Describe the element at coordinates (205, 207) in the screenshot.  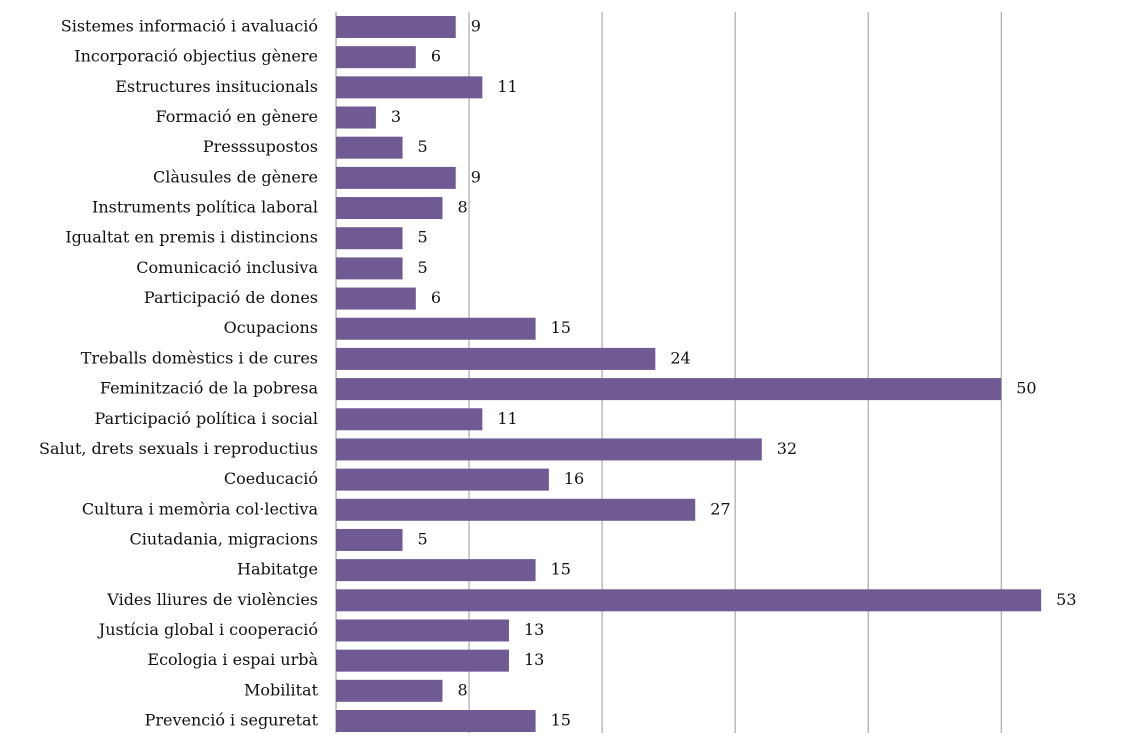
I see `category-label: Instruments política laboral` at that location.